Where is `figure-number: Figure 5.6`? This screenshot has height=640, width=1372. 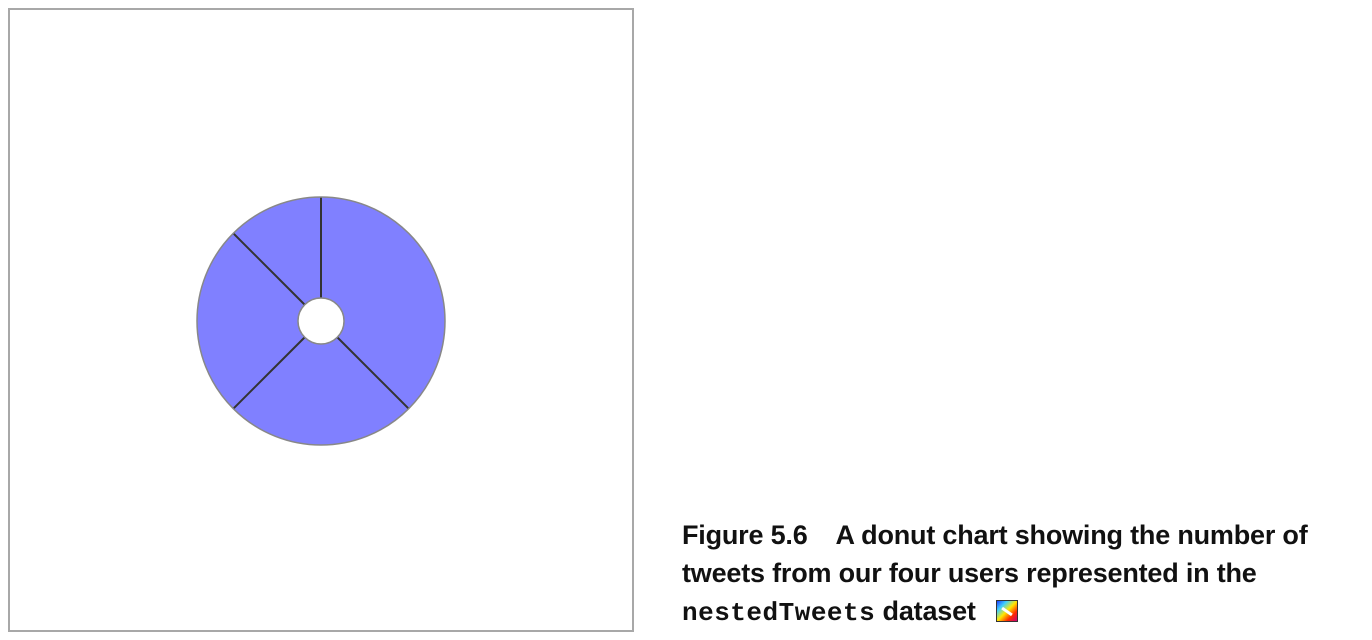 figure-number: Figure 5.6 is located at coordinates (745, 535).